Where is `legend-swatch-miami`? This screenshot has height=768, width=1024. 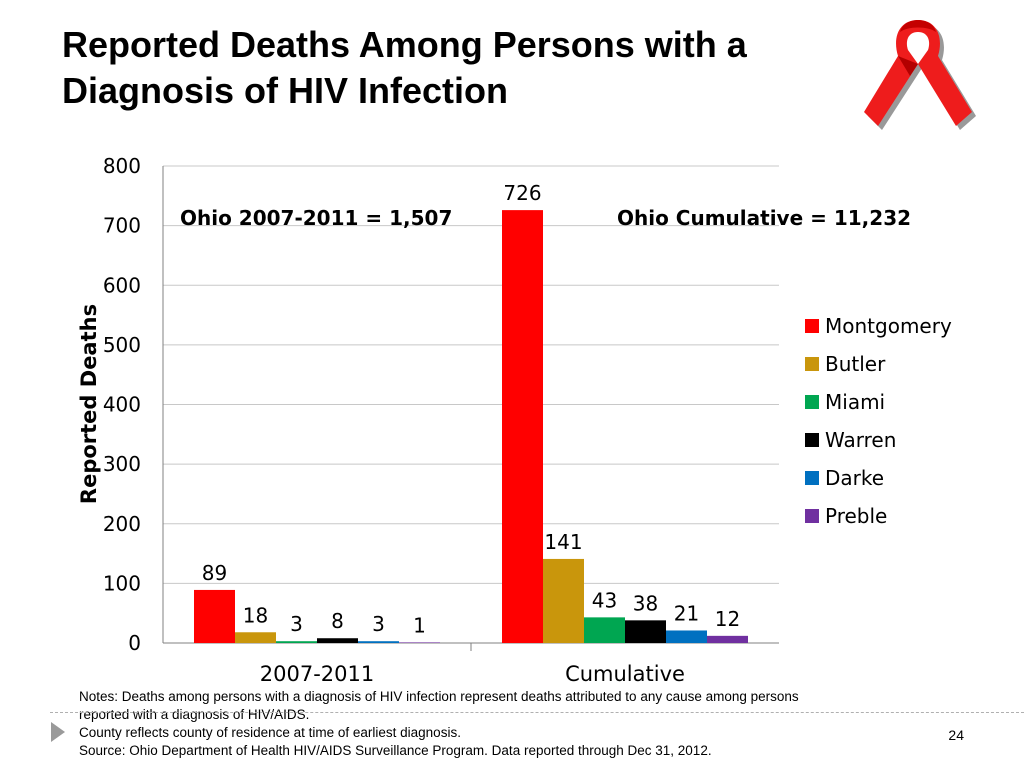
legend-swatch-miami is located at coordinates (812, 402).